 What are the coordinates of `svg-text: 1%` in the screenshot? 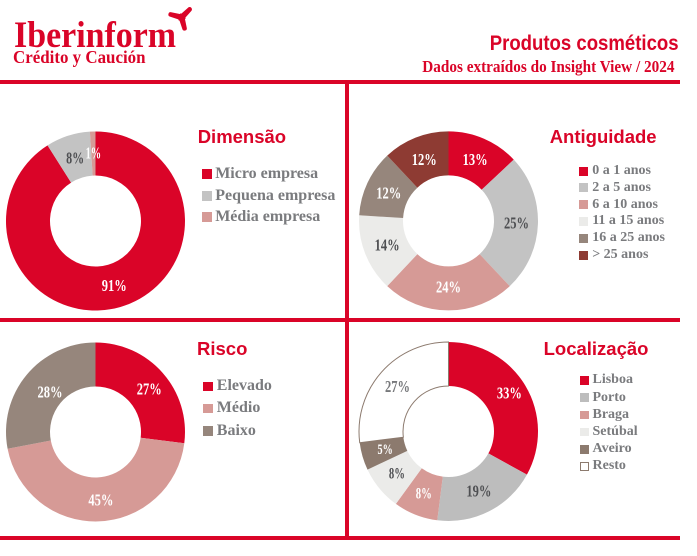 It's located at (94, 153).